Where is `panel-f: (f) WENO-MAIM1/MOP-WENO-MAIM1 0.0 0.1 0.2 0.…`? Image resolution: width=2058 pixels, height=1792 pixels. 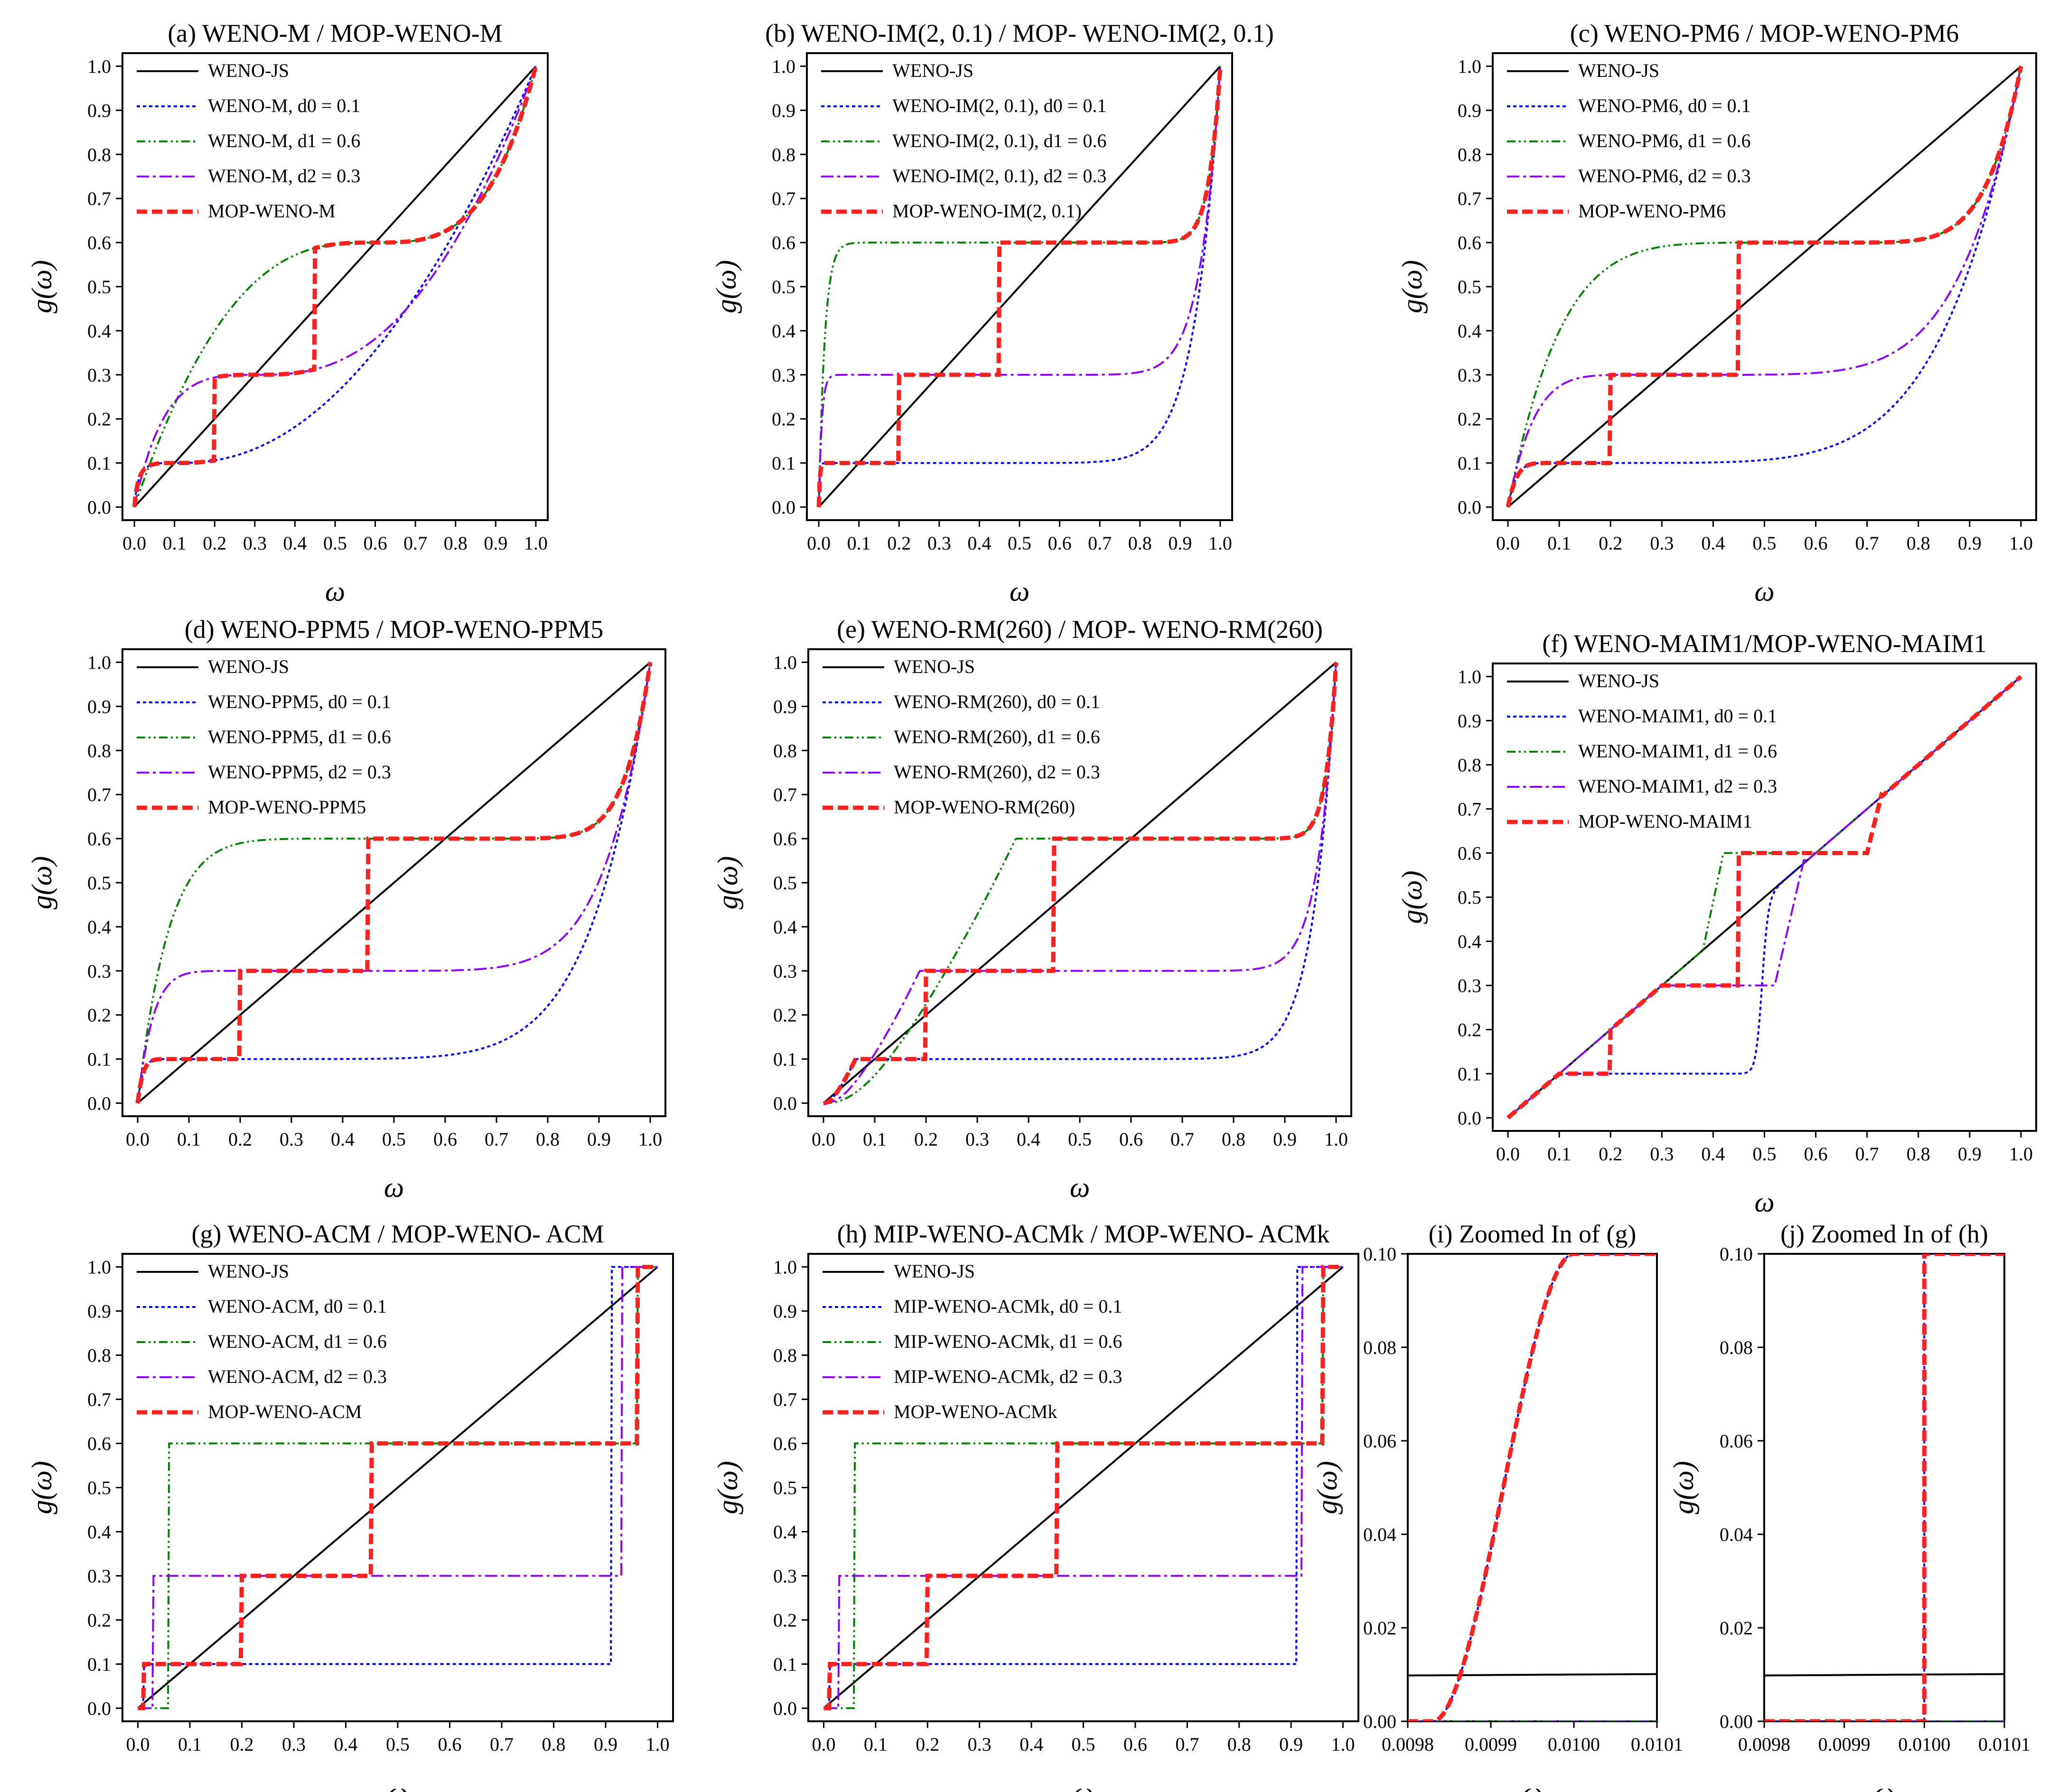
panel-f: (f) WENO-MAIM1/MOP-WENO-MAIM1 0.0 0.1 0.2 0.… is located at coordinates (1716, 924).